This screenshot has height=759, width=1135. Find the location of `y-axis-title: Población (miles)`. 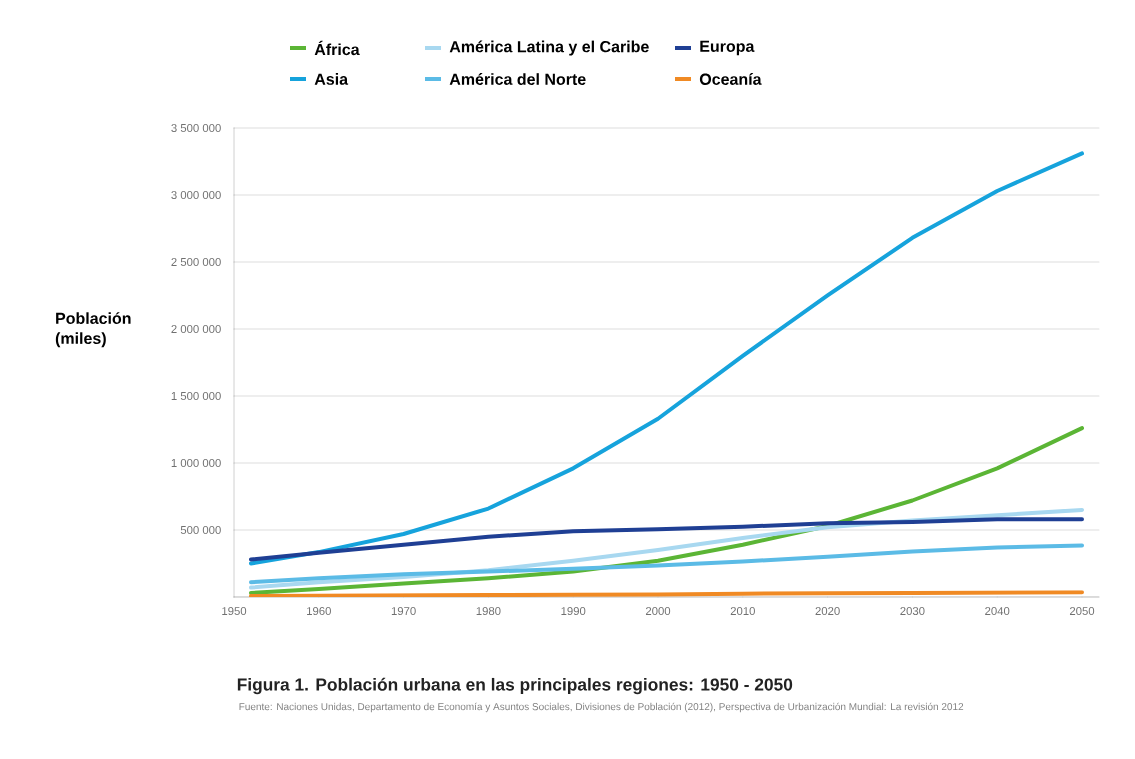

y-axis-title: Población (miles) is located at coordinates (93, 330).